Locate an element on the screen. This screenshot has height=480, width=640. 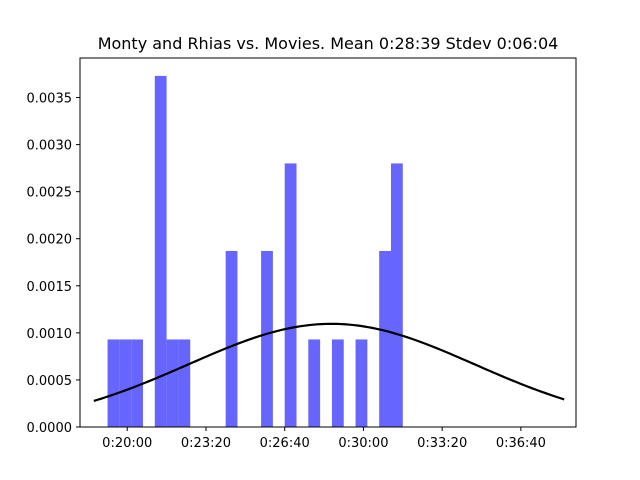
normal-distribution-curve is located at coordinates (329, 362).